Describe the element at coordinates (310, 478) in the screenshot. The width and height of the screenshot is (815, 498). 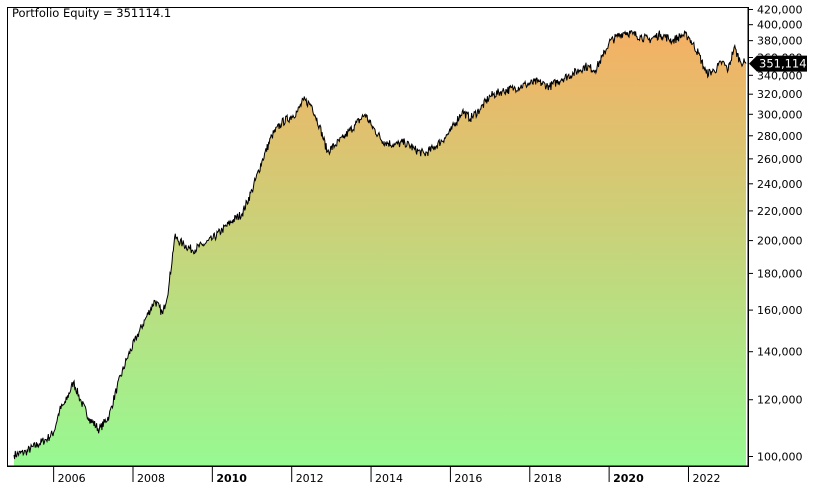
I see `x-tick-label: 2012` at that location.